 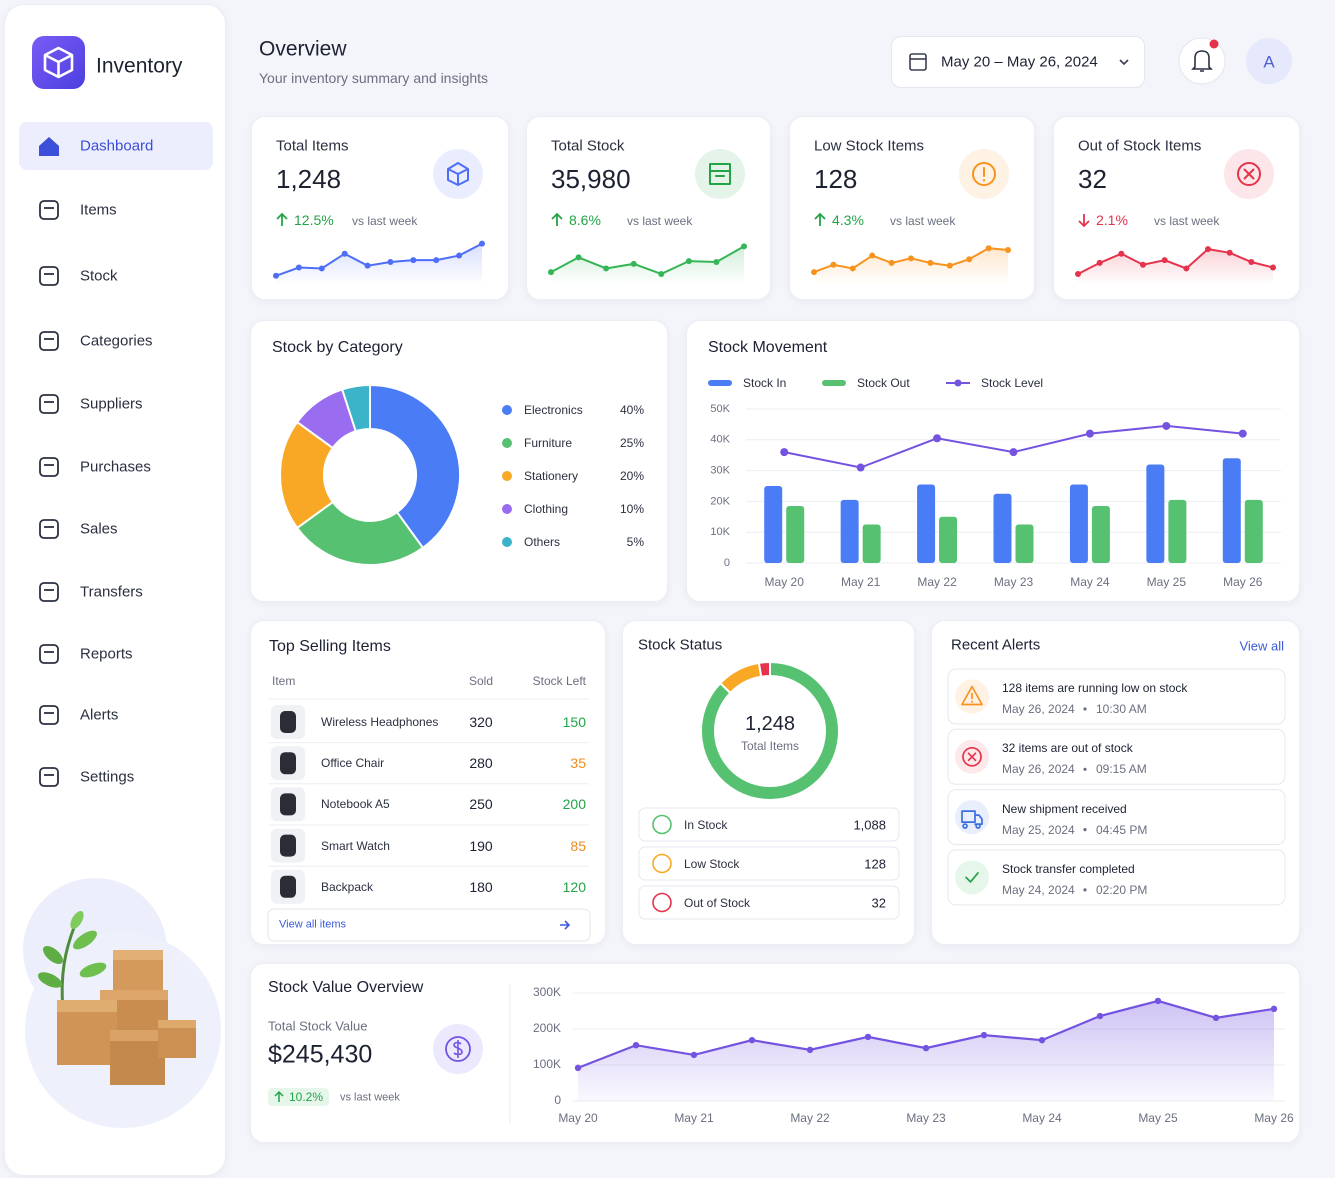 I want to click on y-tick-label: 0, so click(x=727, y=563).